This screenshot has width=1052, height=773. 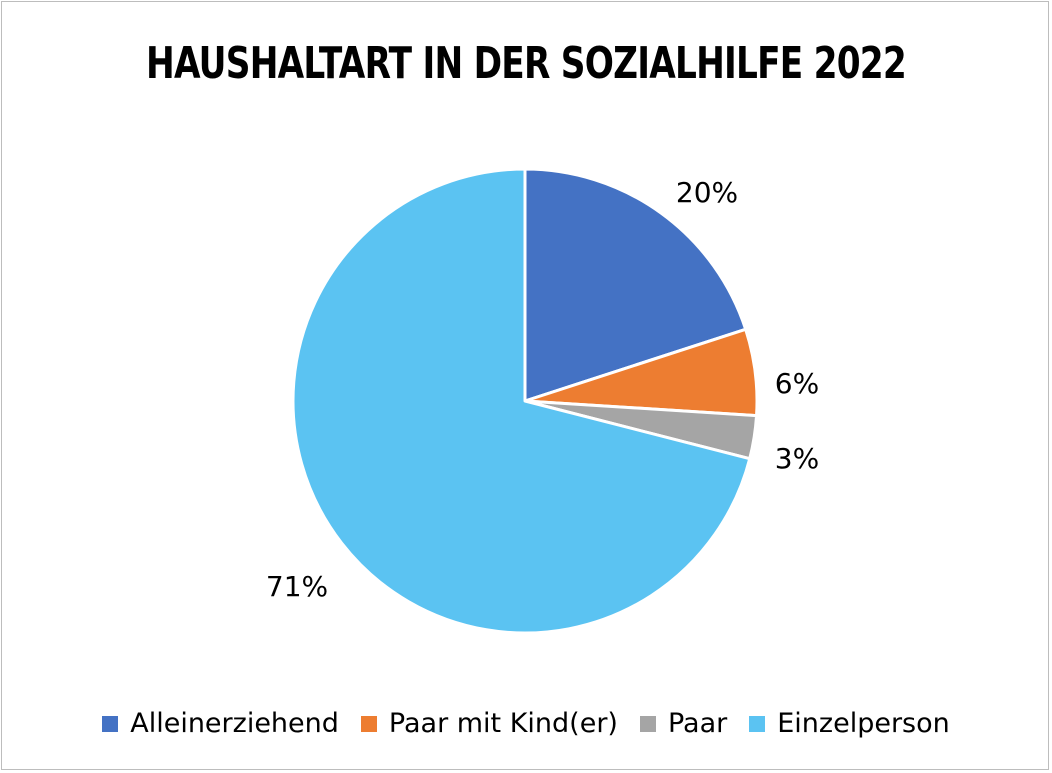 What do you see at coordinates (234, 723) in the screenshot?
I see `legend-label: Alleinerziehend` at bounding box center [234, 723].